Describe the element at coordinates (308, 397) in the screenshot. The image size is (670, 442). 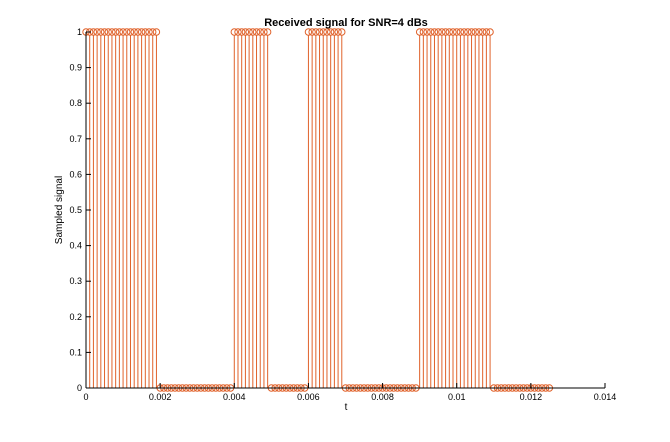
I see `x-tick-label: 0.006` at that location.